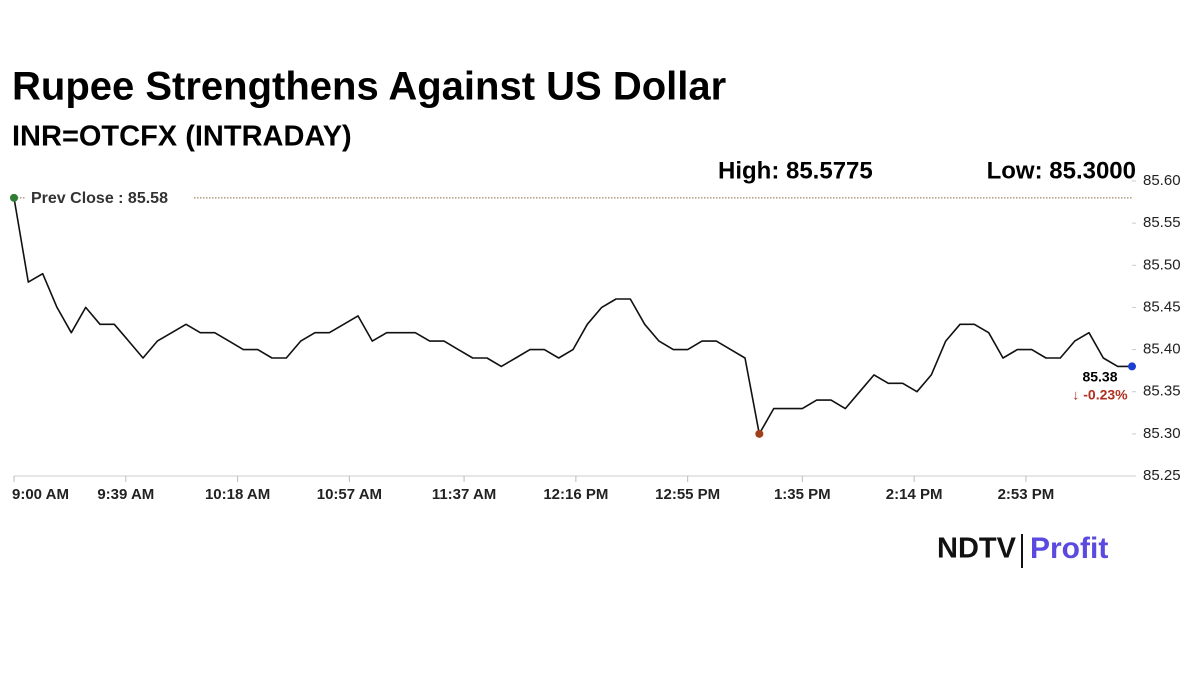 The height and width of the screenshot is (674, 1200). What do you see at coordinates (977, 549) in the screenshot?
I see `logo-ndtv: NDTV` at bounding box center [977, 549].